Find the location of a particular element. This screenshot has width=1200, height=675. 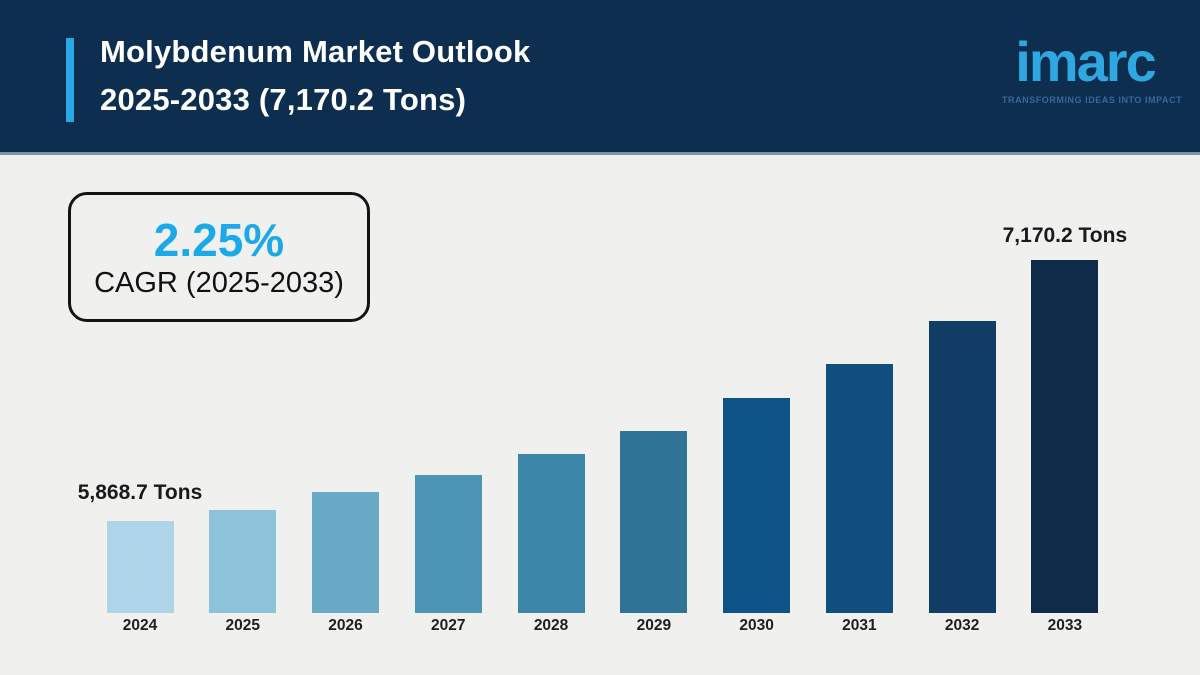

bar-wrap-2028 is located at coordinates (551, 427).